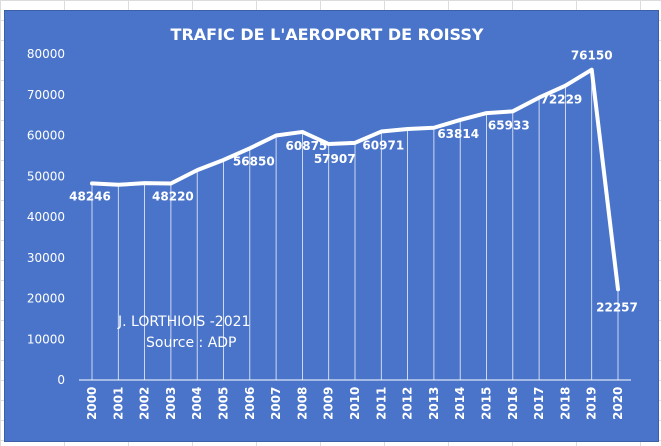 This screenshot has width=661, height=446. I want to click on x-tick-label: 2016, so click(513, 403).